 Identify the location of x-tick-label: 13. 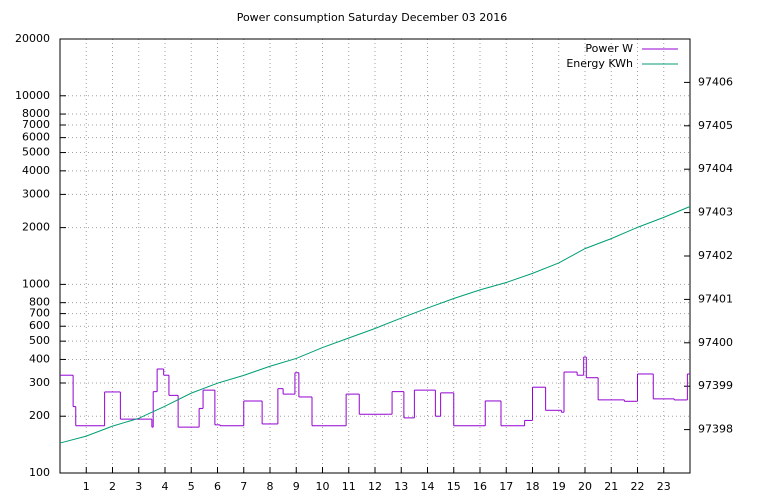
(401, 486).